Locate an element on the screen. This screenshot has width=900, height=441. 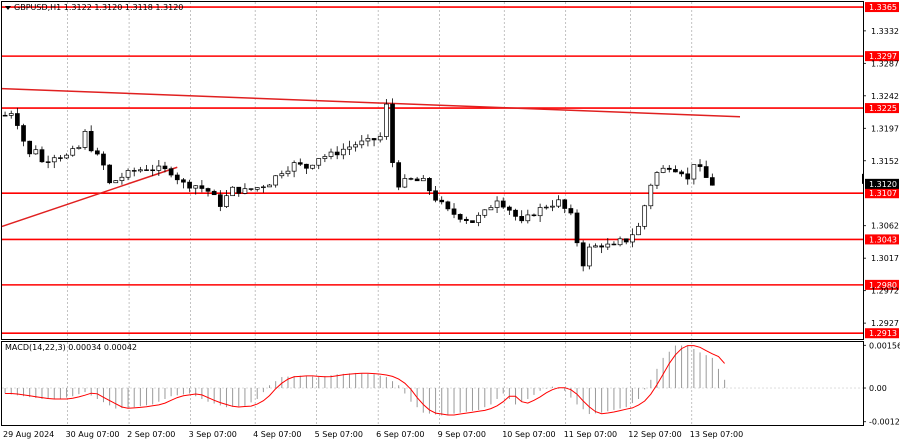
macd-signal-line is located at coordinates (365, 380).